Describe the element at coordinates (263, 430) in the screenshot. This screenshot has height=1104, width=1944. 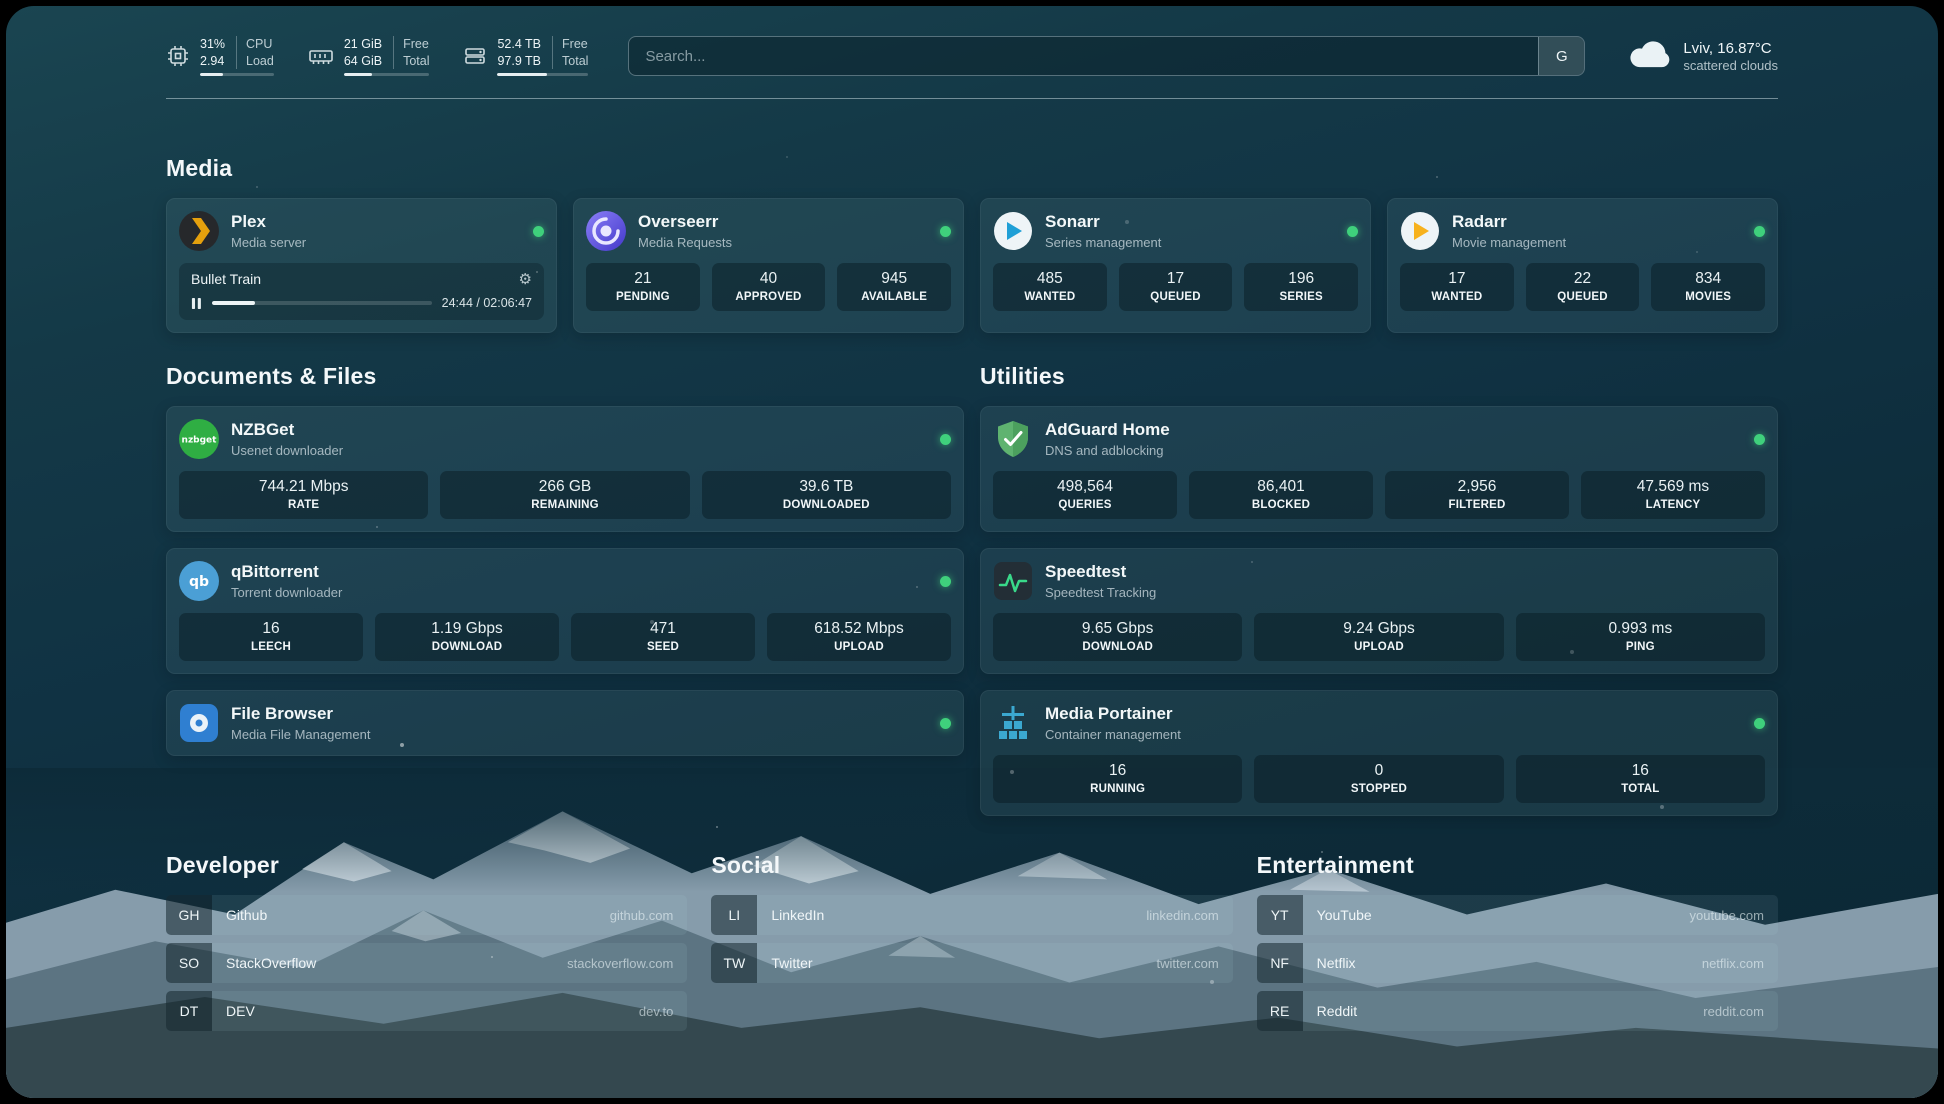
I see `service-name: NZBGet` at that location.